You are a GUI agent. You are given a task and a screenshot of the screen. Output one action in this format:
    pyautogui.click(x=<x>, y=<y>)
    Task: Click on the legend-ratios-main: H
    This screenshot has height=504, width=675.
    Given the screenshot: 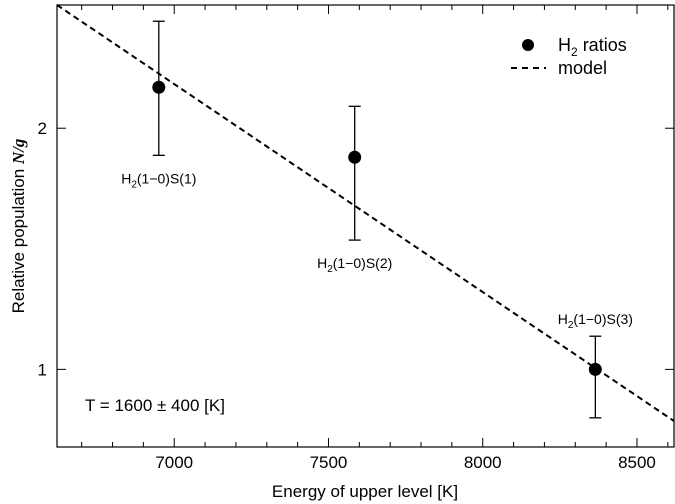 What is the action you would take?
    pyautogui.click(x=564, y=45)
    